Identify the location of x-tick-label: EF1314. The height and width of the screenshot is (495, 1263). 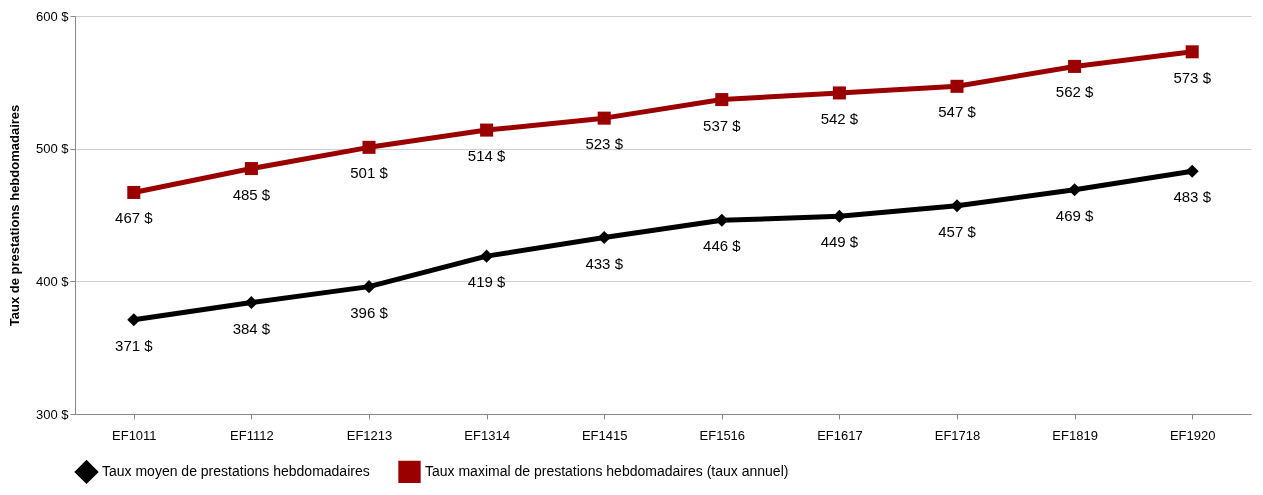
(487, 435).